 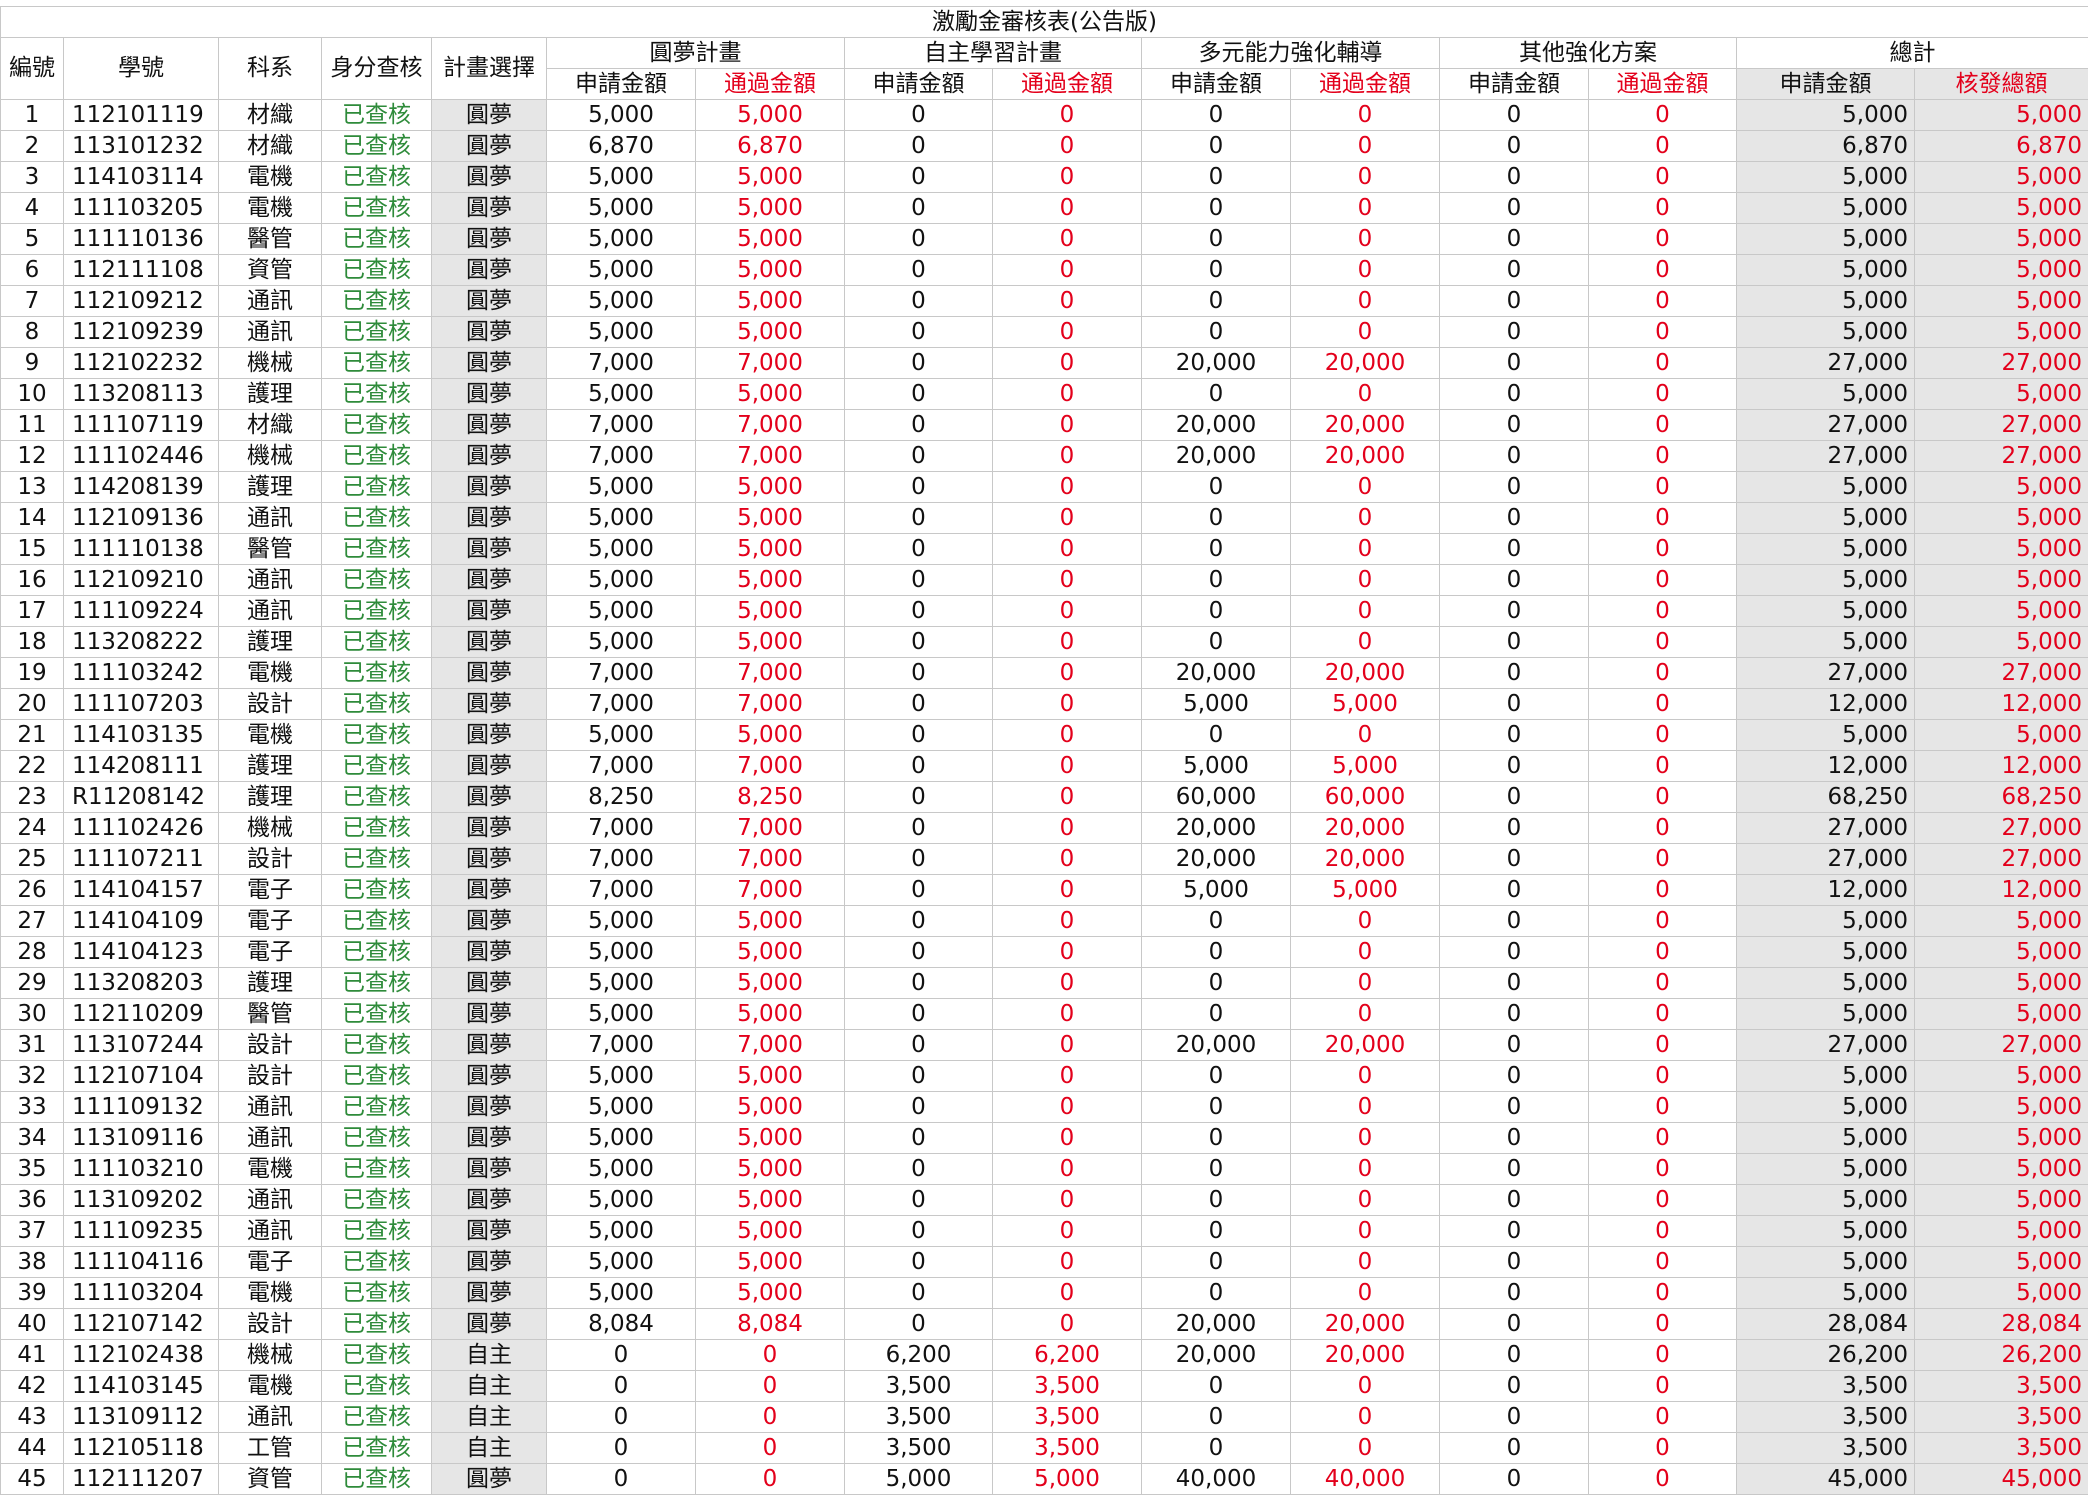 What do you see at coordinates (32, 363) in the screenshot?
I see `row-number: 9` at bounding box center [32, 363].